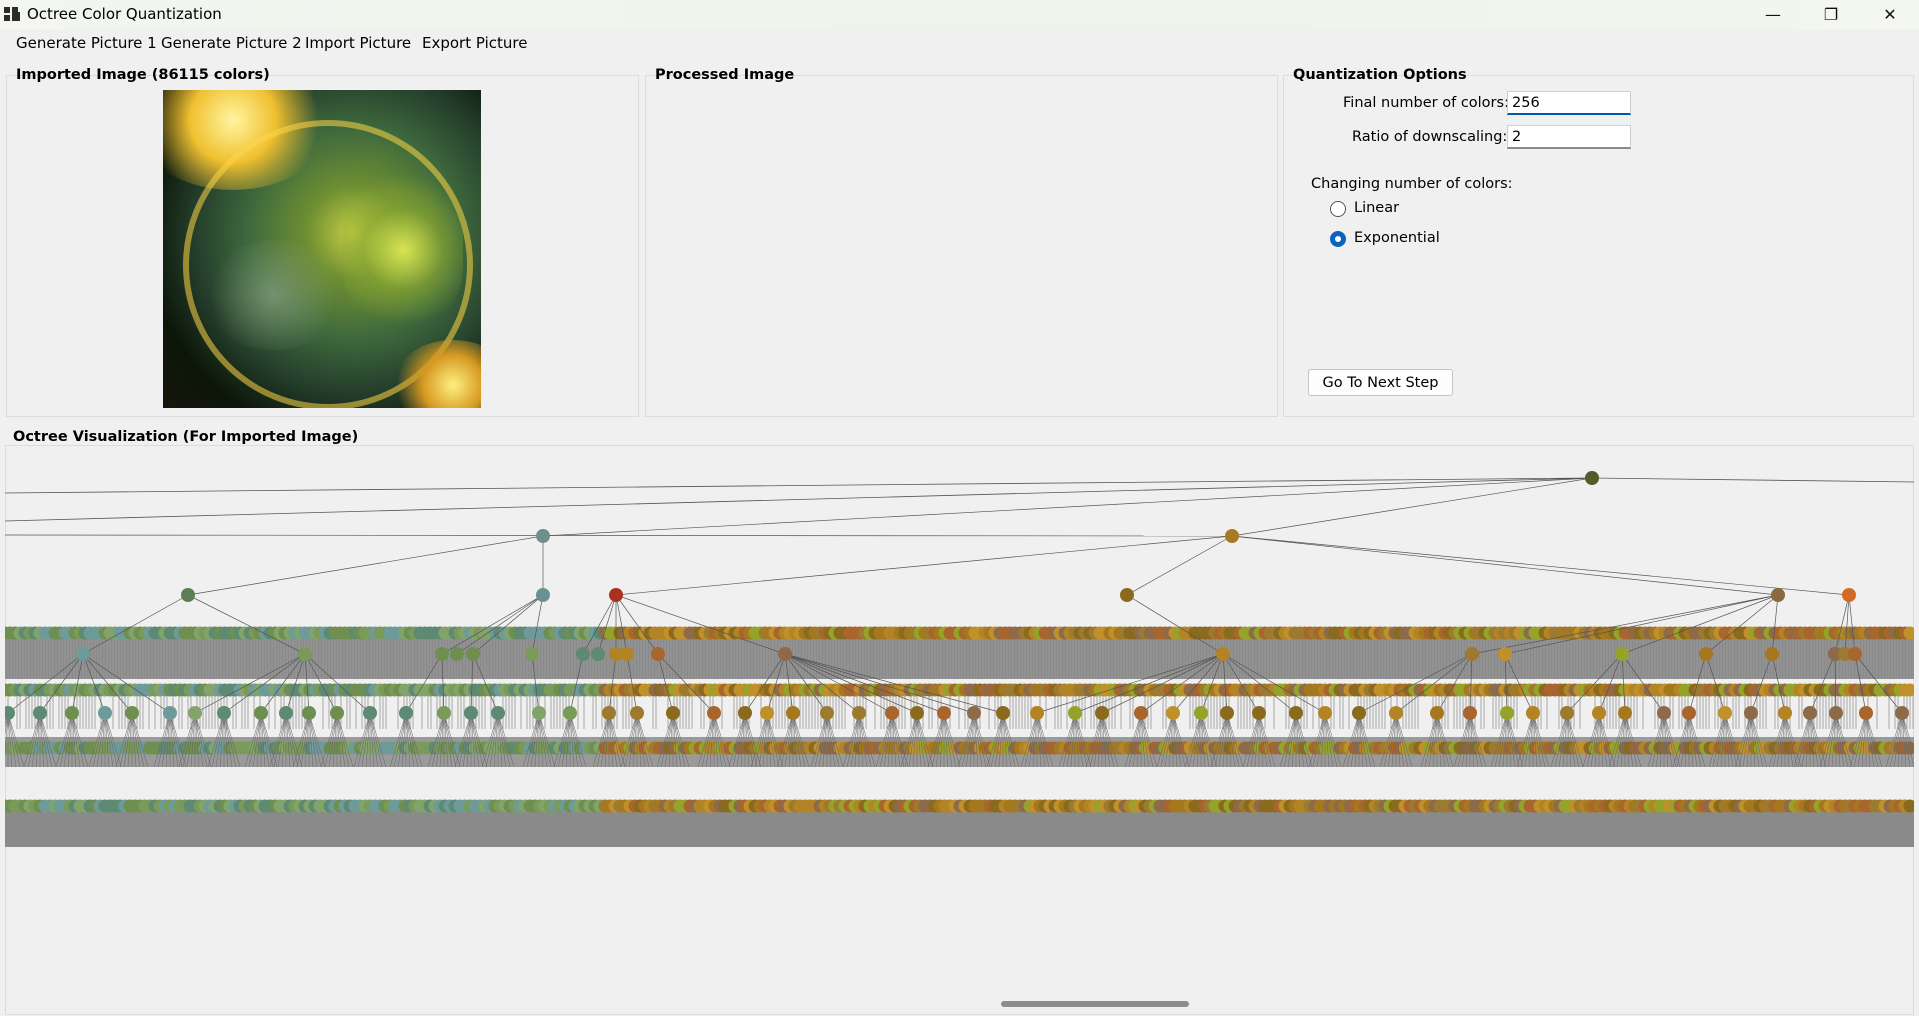 The image size is (1919, 1016). I want to click on menu-export-picture: Export Picture, so click(475, 43).